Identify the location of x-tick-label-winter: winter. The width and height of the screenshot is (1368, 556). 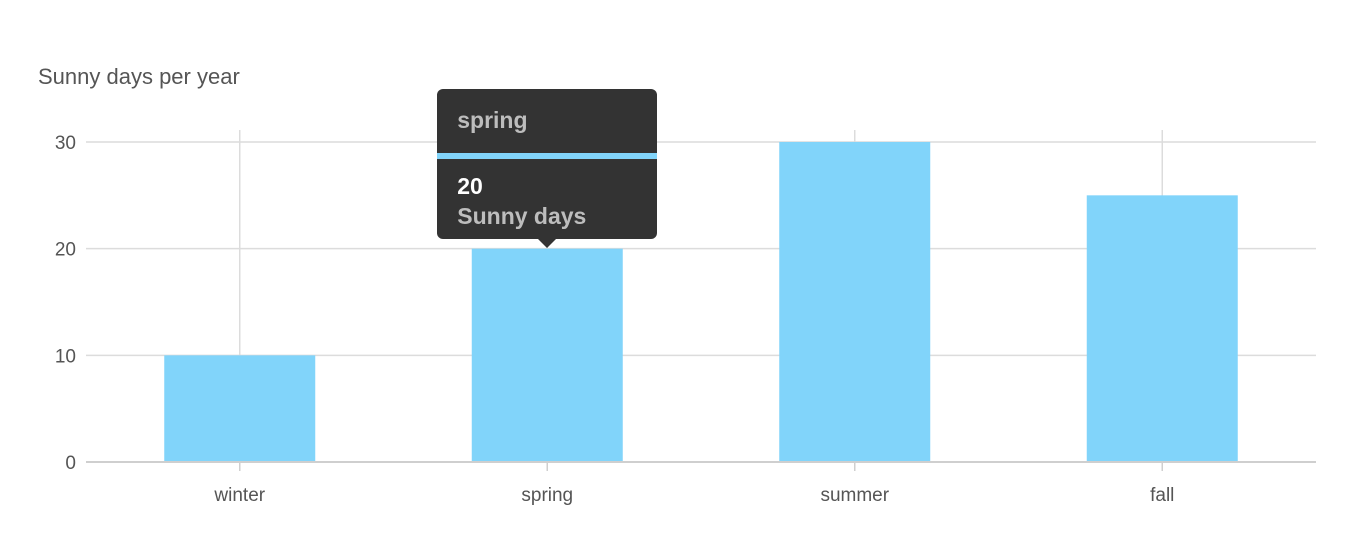
(239, 495).